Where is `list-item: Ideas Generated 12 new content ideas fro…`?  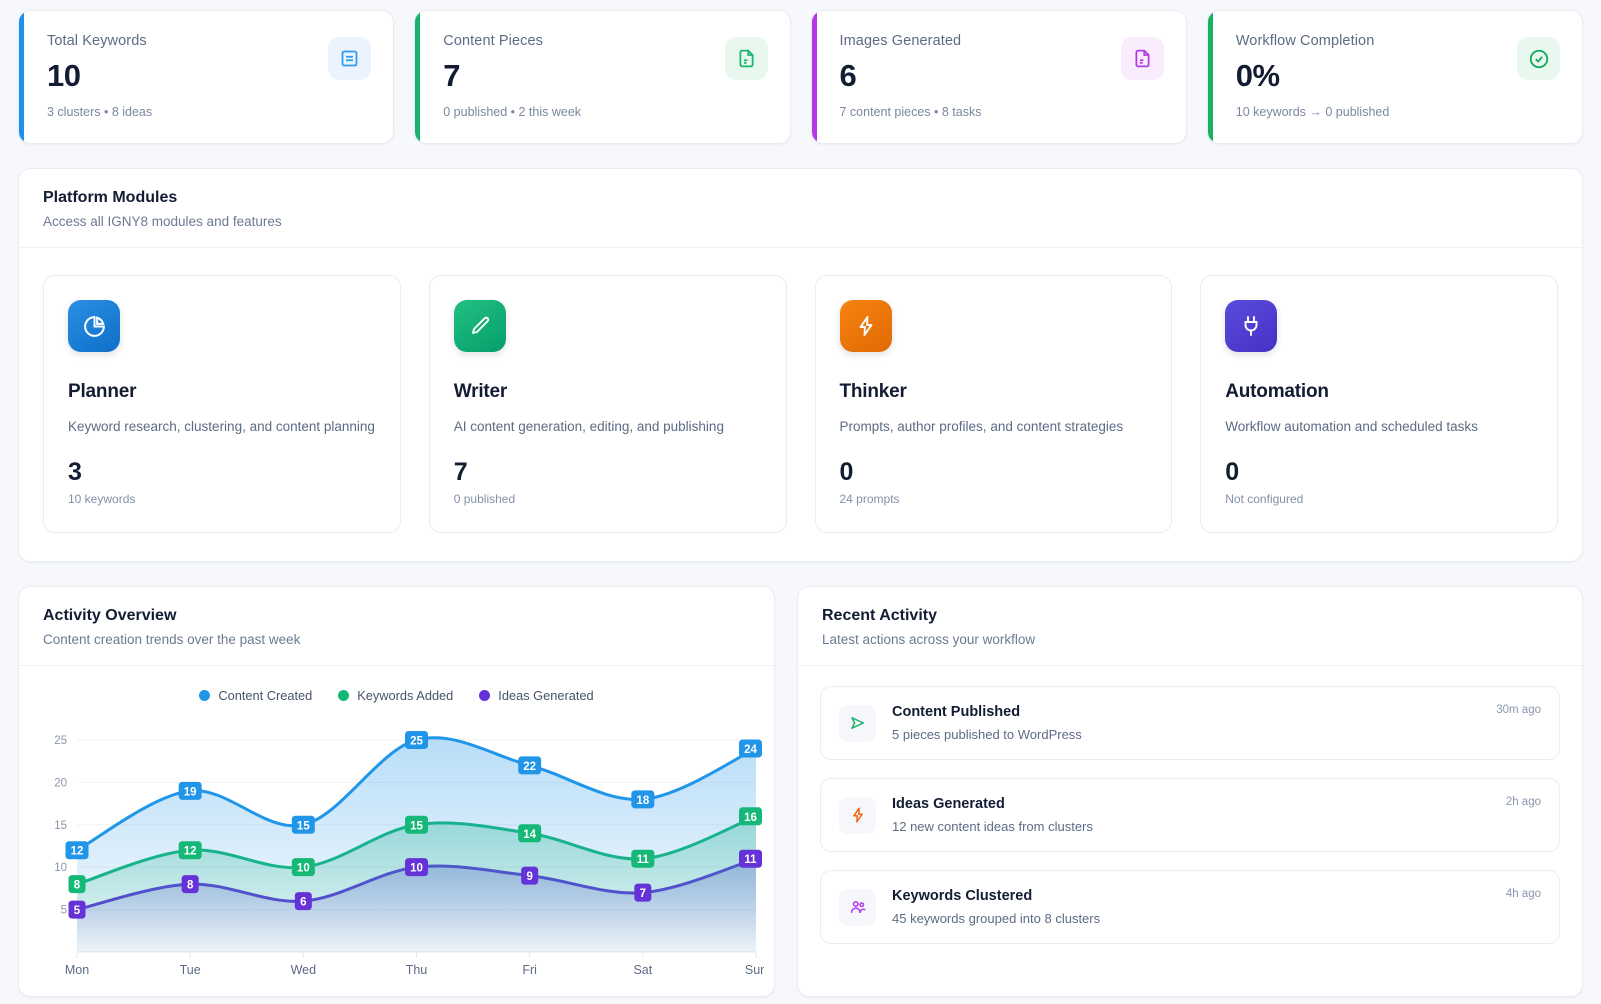
list-item: Ideas Generated 12 new content ideas fro… is located at coordinates (1190, 815).